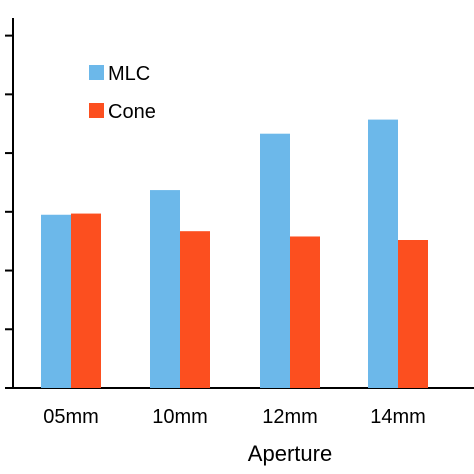 The width and height of the screenshot is (474, 474). What do you see at coordinates (165, 289) in the screenshot?
I see `bar-mlc-10mm` at bounding box center [165, 289].